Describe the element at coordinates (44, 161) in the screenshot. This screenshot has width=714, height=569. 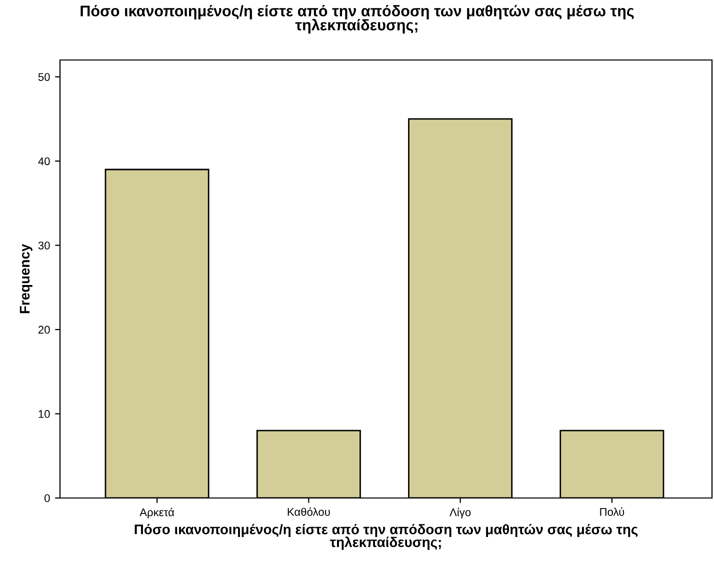
I see `y-tick-label: 40` at that location.